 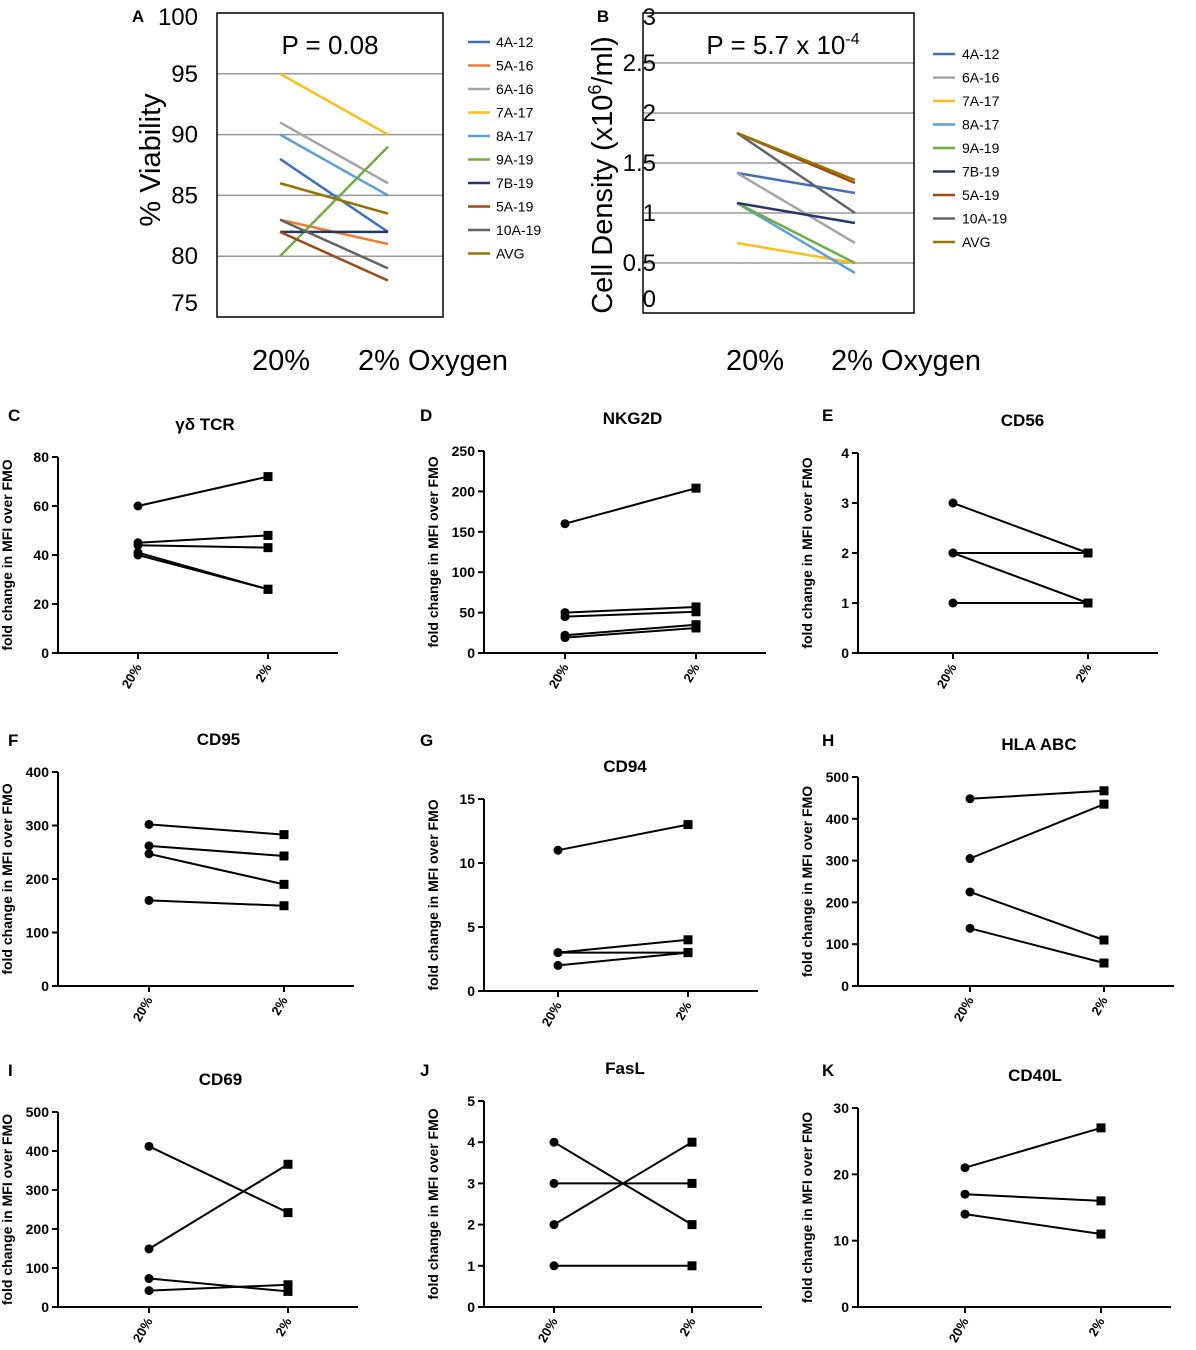 What do you see at coordinates (841, 1174) in the screenshot?
I see `y-tick-label: 20` at bounding box center [841, 1174].